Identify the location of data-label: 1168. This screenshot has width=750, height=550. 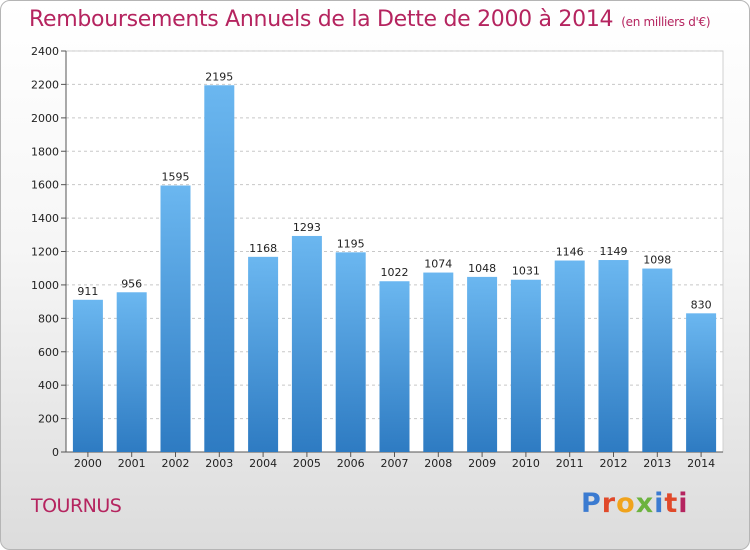
(263, 248).